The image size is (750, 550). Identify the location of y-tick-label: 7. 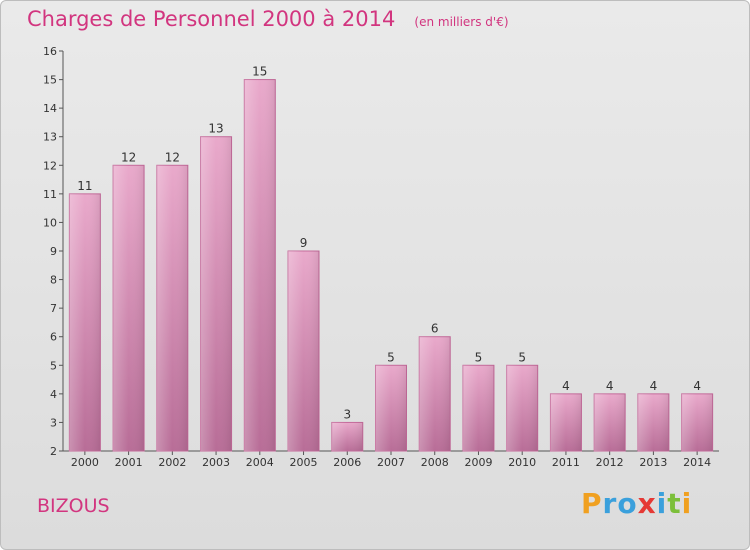
(53, 308).